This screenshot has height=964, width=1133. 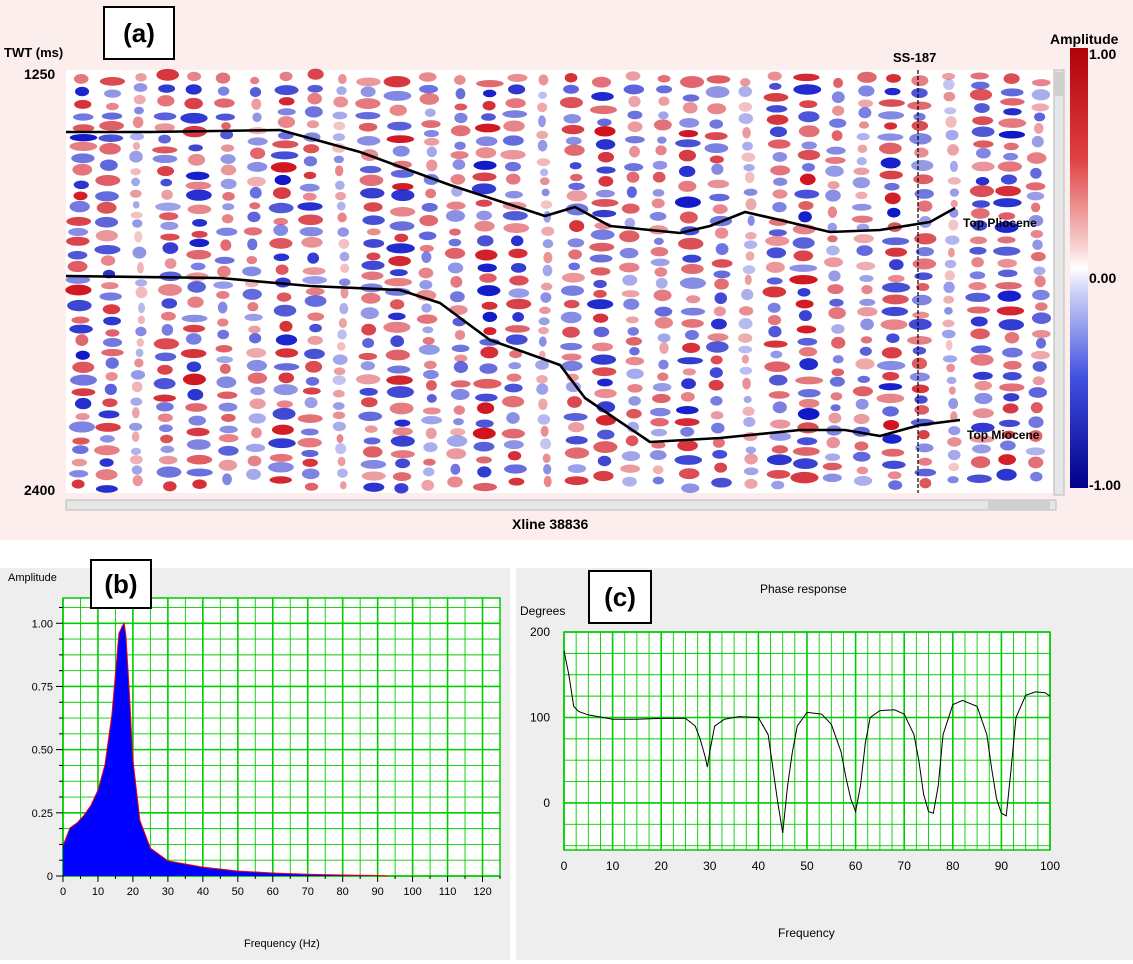 I want to click on vertical-scrollbar, so click(x=1059, y=282).